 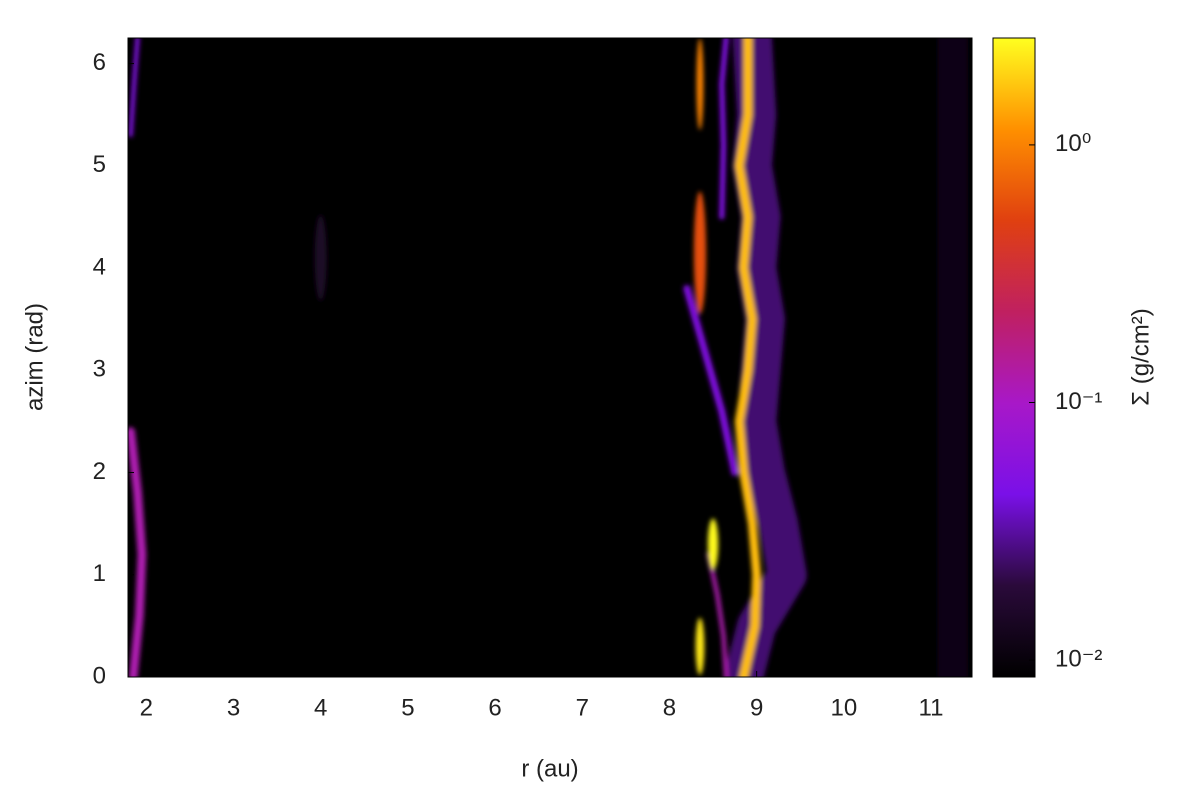 What do you see at coordinates (756, 707) in the screenshot?
I see `x-tick-label: 9` at bounding box center [756, 707].